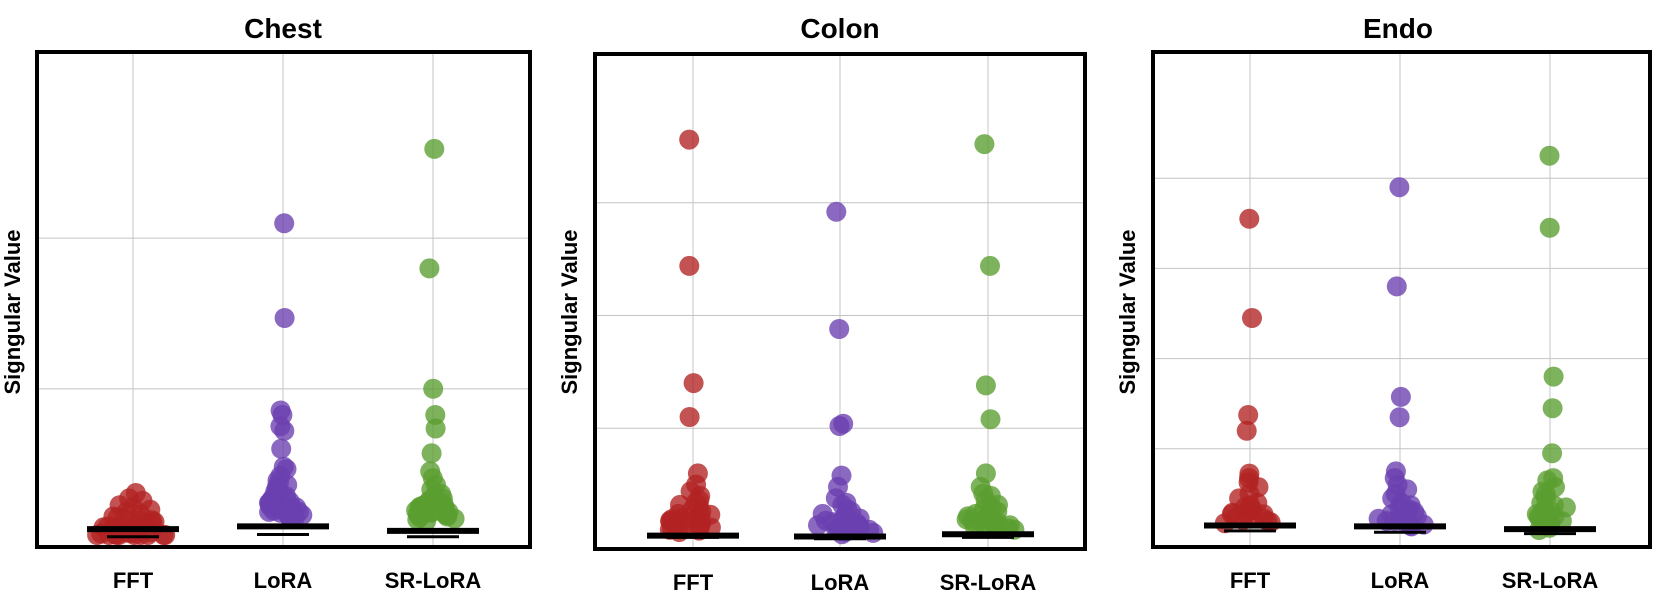 This screenshot has height=602, width=1660. I want to click on medians-chest, so click(283, 531).